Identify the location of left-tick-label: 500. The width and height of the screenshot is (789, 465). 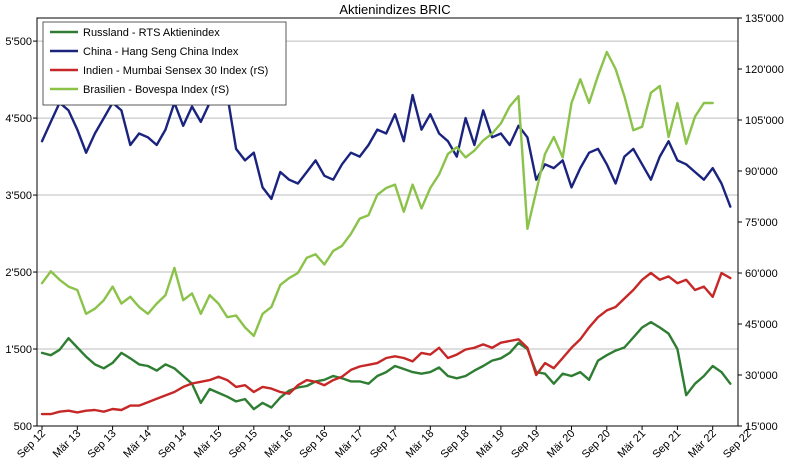
(23, 427).